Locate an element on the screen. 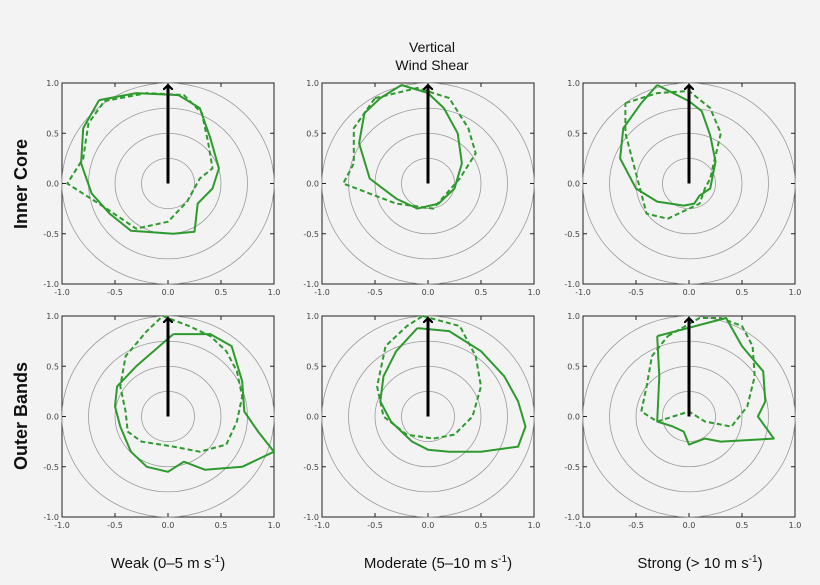  column-label-moderate: Moderate (5–10 m s-1) is located at coordinates (438, 563).